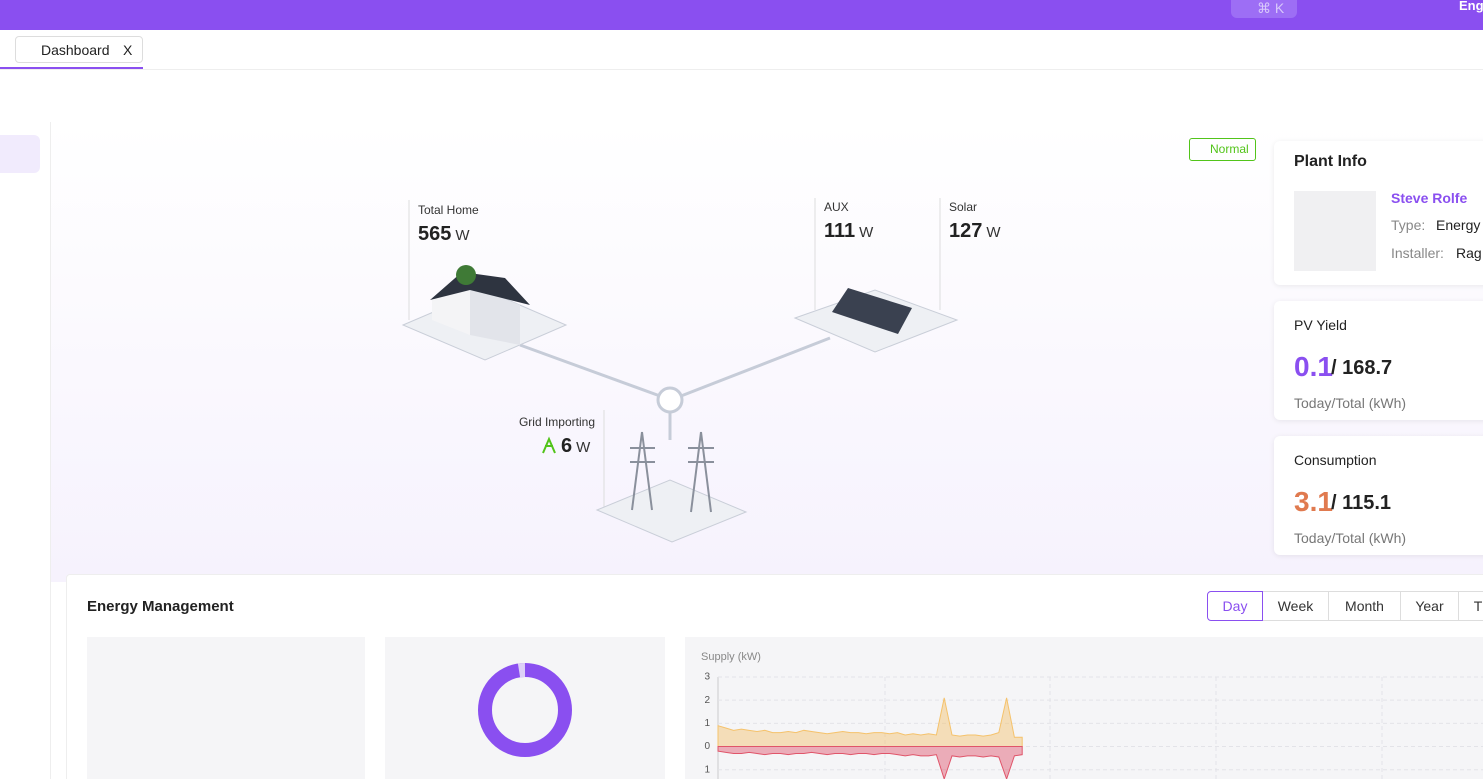  Describe the element at coordinates (1469, 253) in the screenshot. I see `installer-value: Rag` at that location.